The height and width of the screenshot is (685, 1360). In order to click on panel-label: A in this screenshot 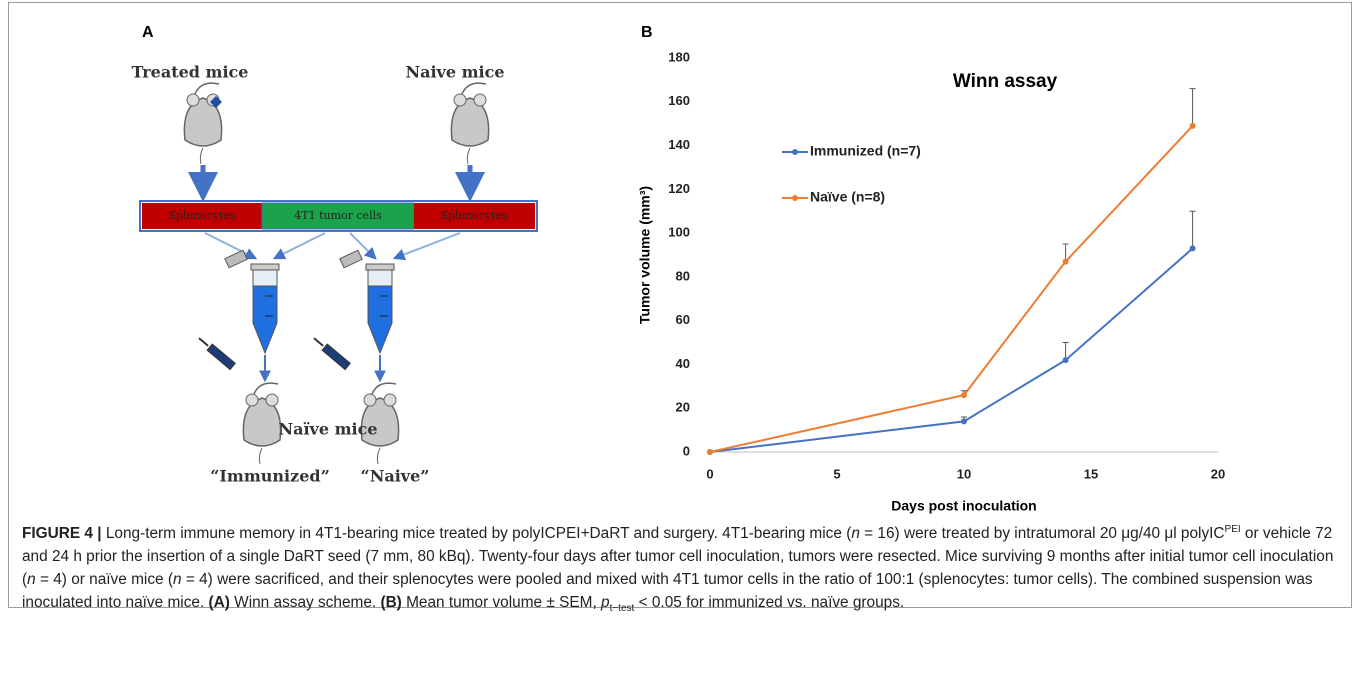, I will do `click(148, 32)`.